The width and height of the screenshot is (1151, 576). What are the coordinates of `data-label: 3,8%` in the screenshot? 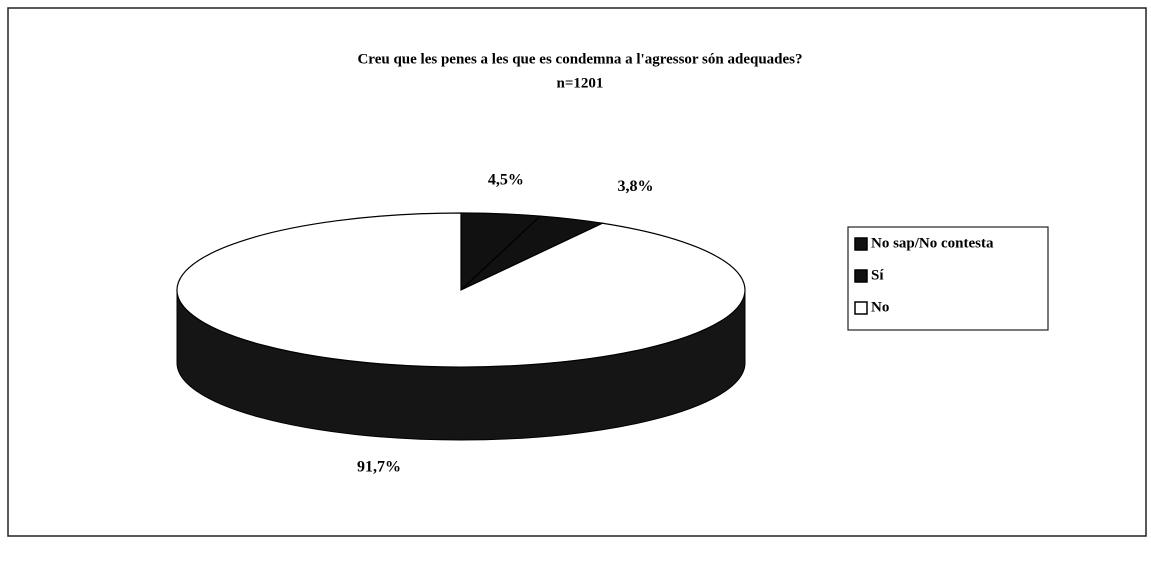 It's located at (635, 186).